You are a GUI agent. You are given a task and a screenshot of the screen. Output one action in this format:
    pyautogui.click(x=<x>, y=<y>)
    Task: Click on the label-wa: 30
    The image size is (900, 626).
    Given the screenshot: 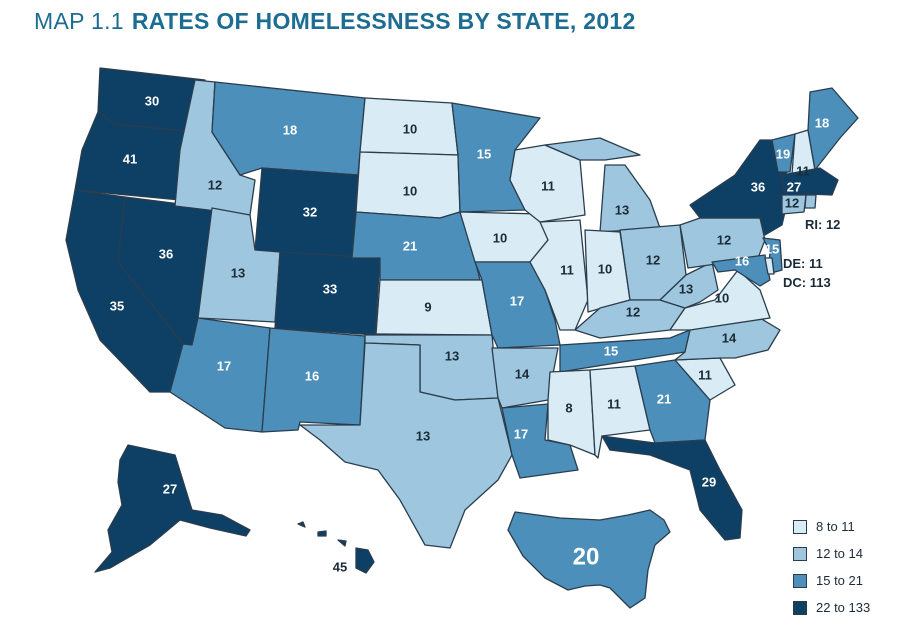 What is the action you would take?
    pyautogui.click(x=152, y=100)
    